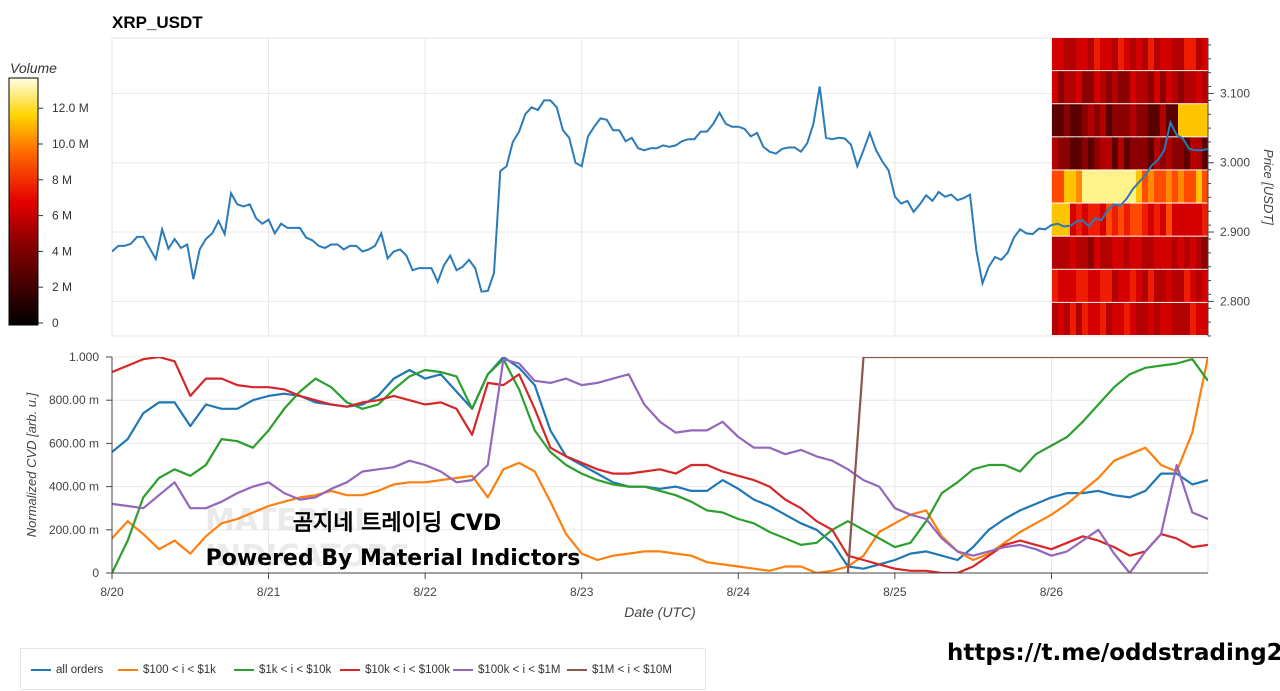  Describe the element at coordinates (67, 670) in the screenshot. I see `legend-item: all orders` at that location.